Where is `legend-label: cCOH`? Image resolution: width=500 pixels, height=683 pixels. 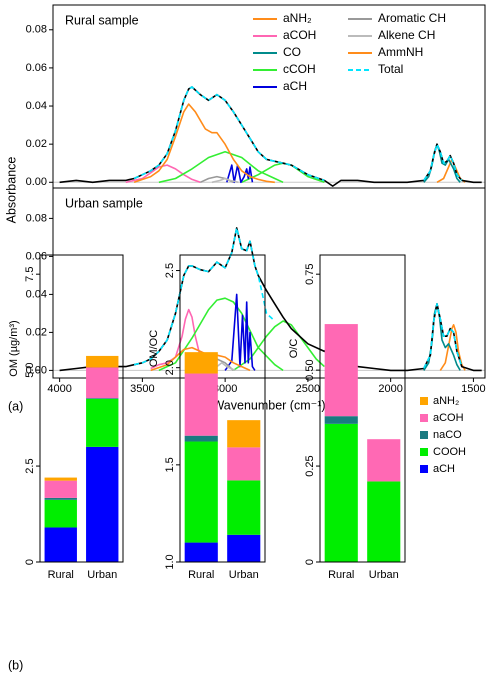
legend-label: cCOH is located at coordinates (299, 69).